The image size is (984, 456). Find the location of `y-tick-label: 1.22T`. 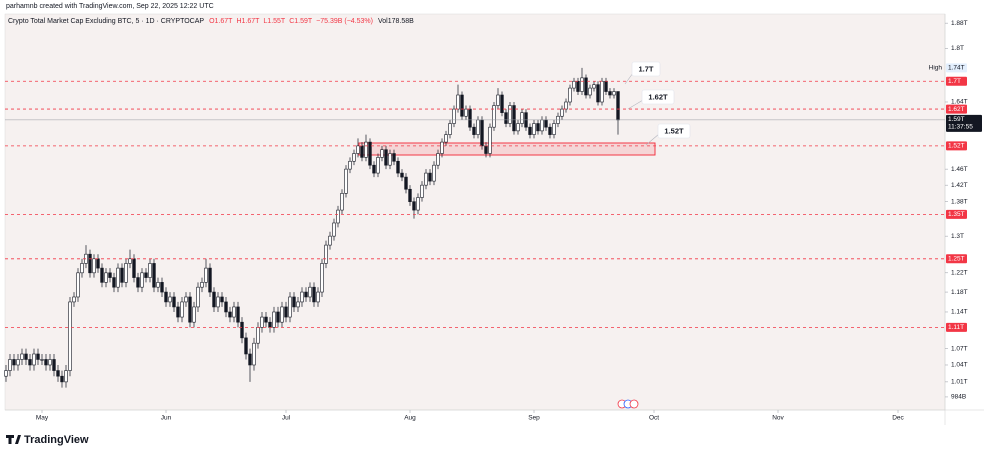

y-tick-label: 1.22T is located at coordinates (959, 273).